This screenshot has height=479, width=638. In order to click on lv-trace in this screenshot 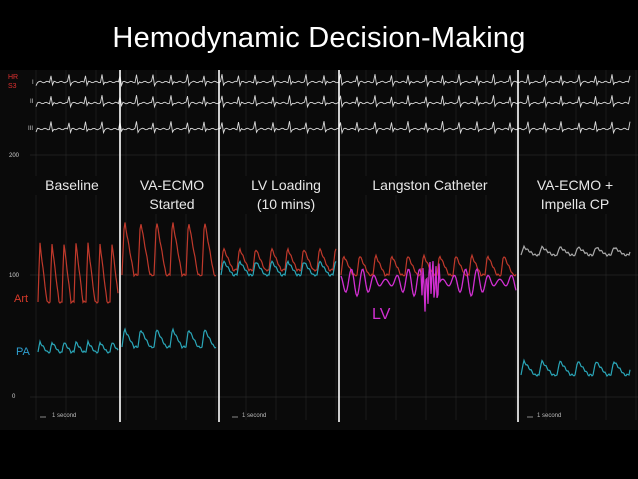, I will do `click(428, 286)`.